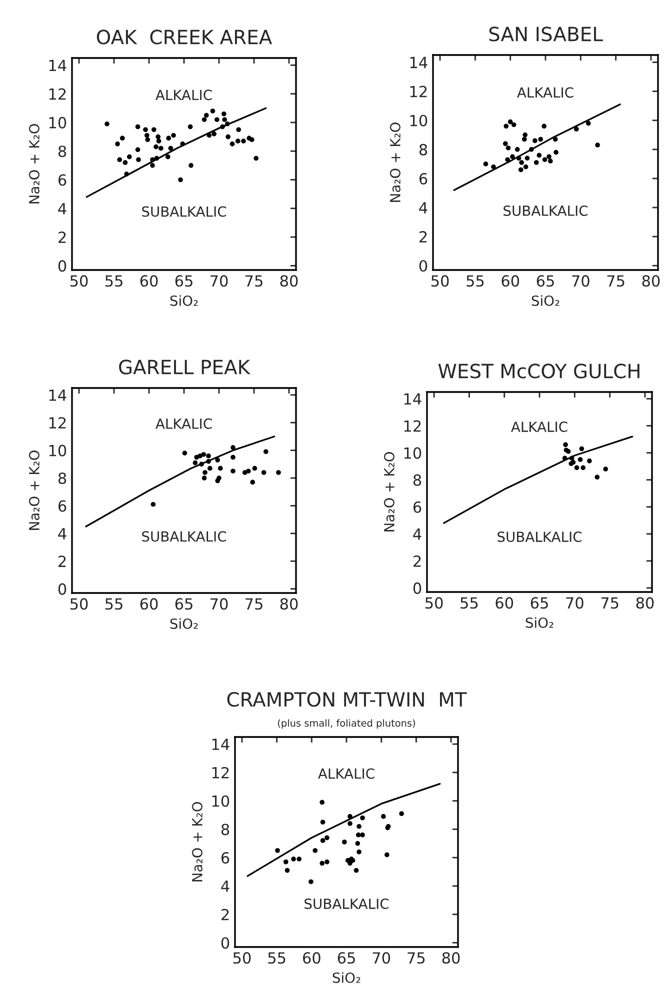 The height and width of the screenshot is (999, 668). Describe the element at coordinates (347, 699) in the screenshot. I see `chart-title: CRAMPTON MT-TWIN MT` at that location.